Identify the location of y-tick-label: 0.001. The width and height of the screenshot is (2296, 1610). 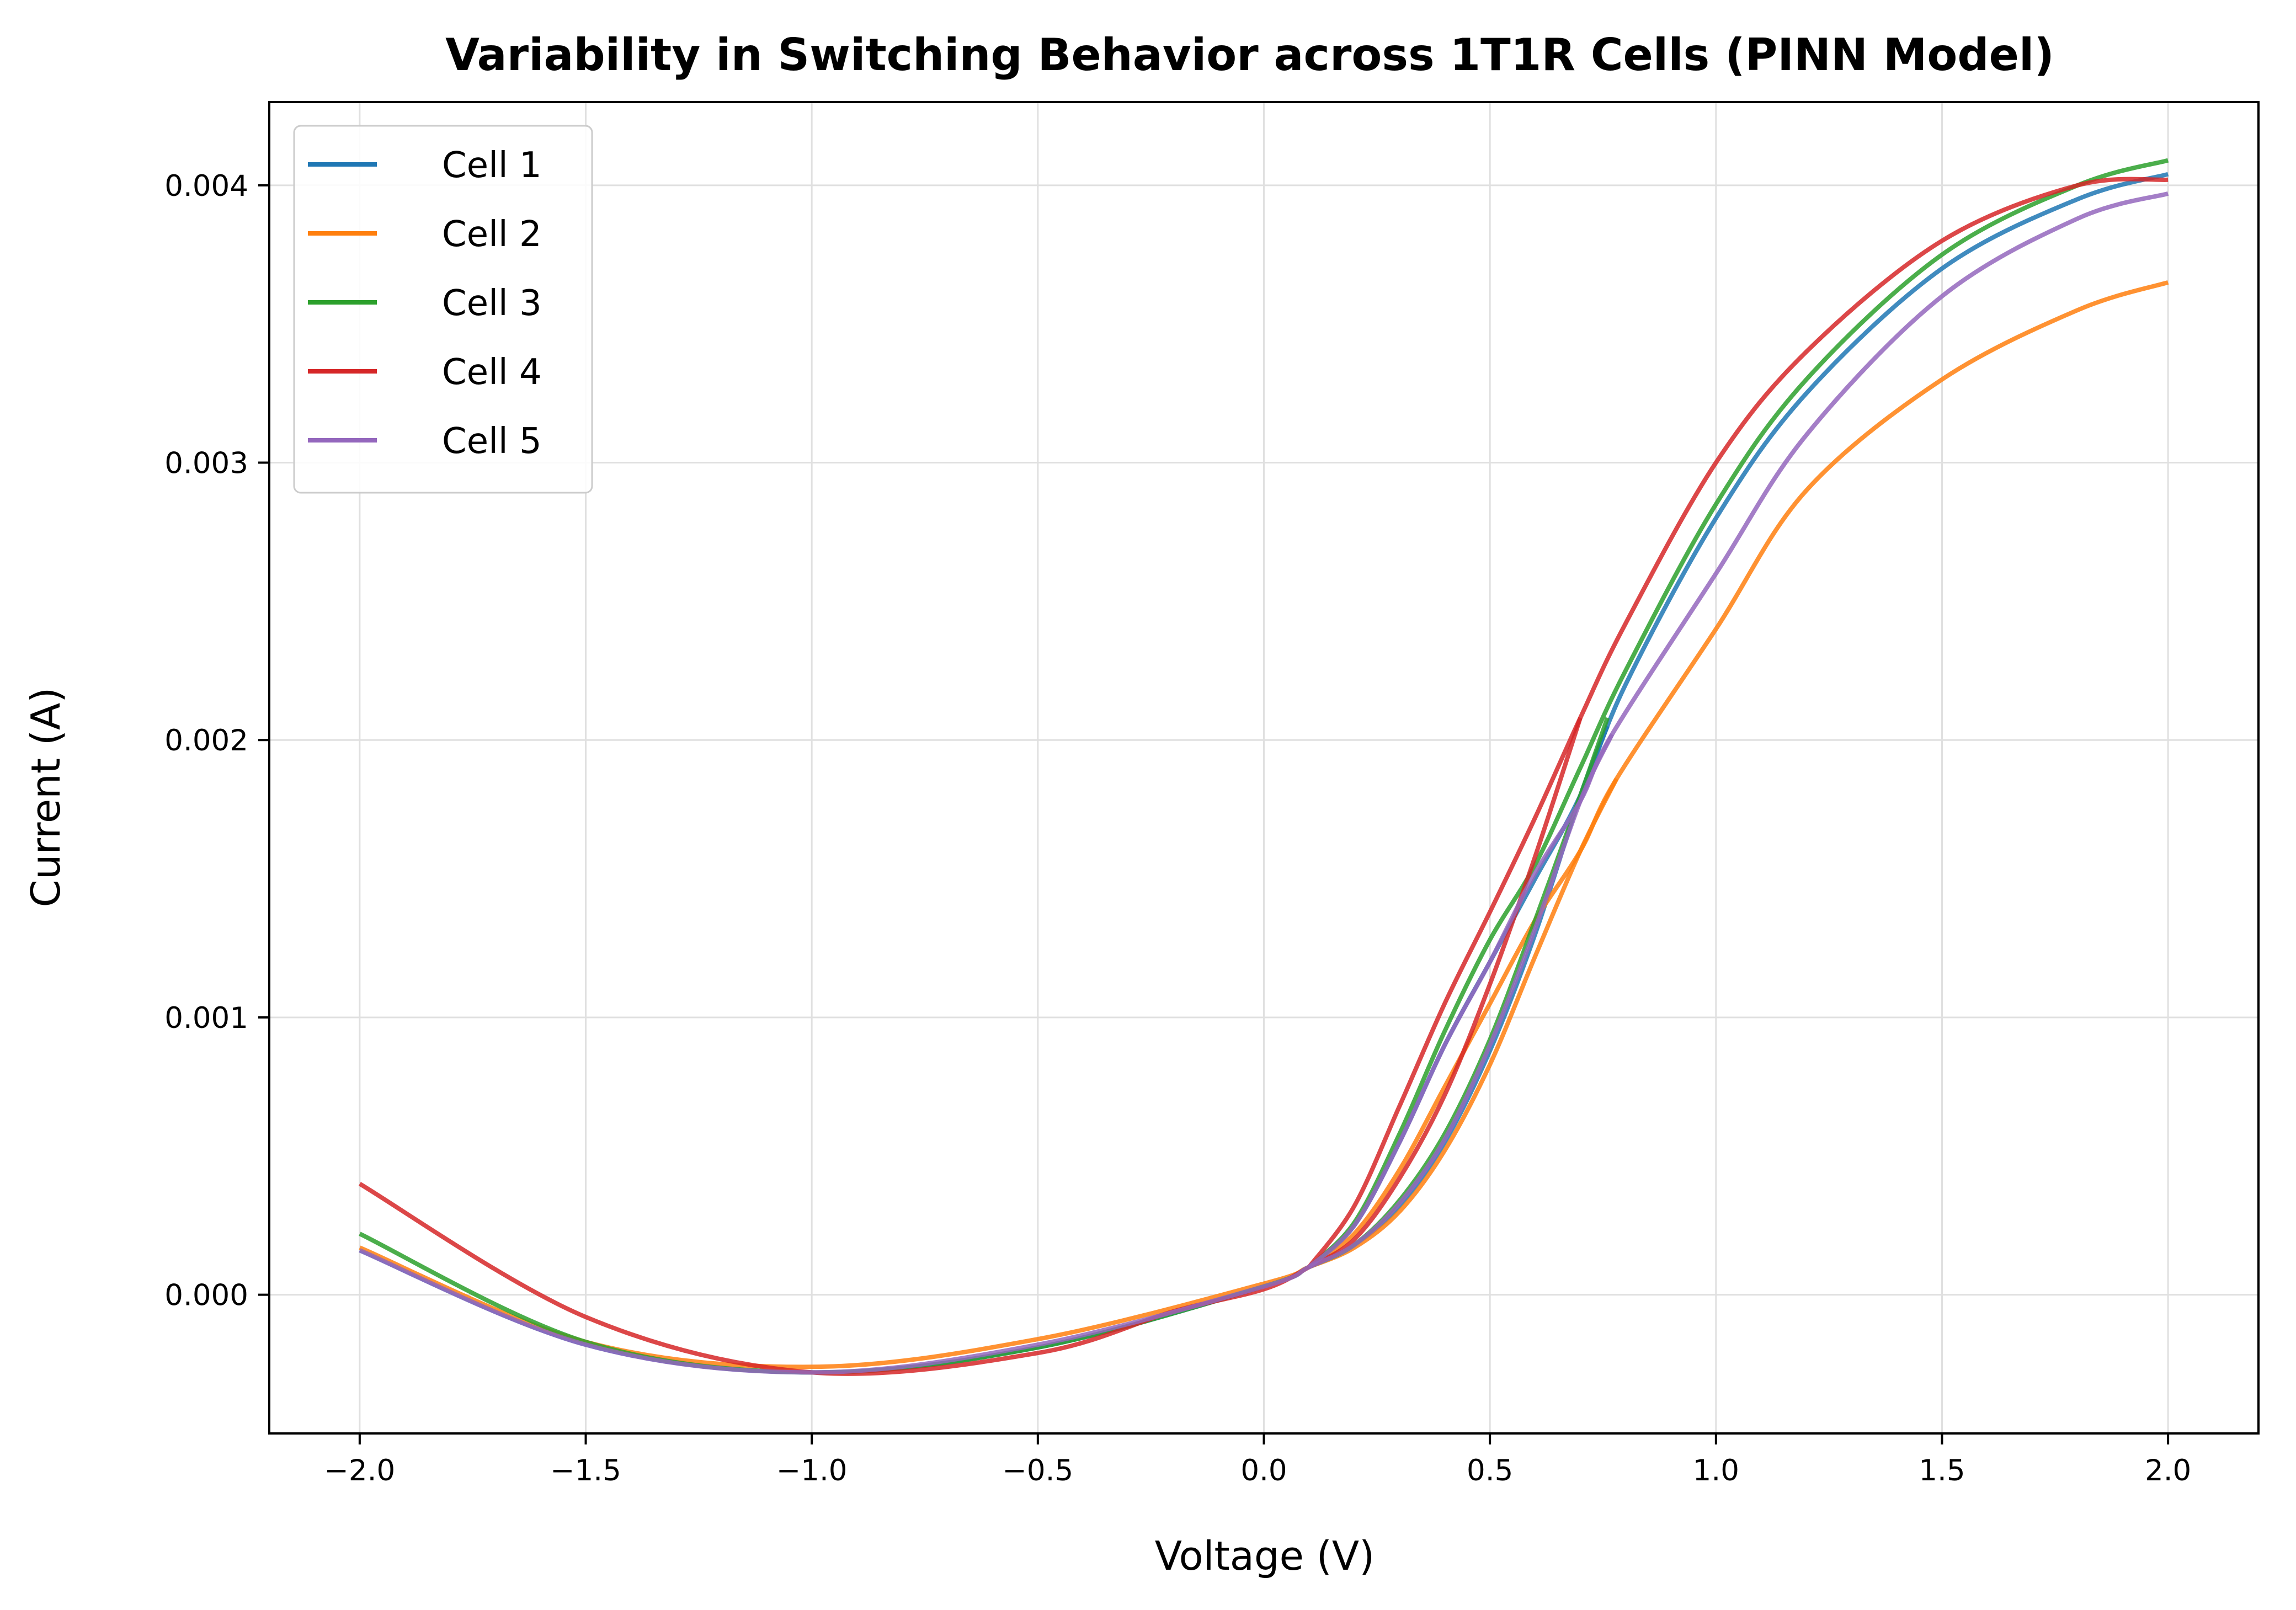
(206, 1018).